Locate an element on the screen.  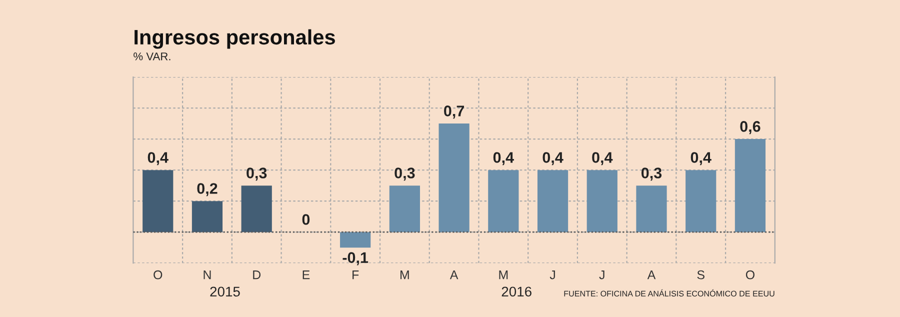
x-tick-label: E is located at coordinates (306, 275).